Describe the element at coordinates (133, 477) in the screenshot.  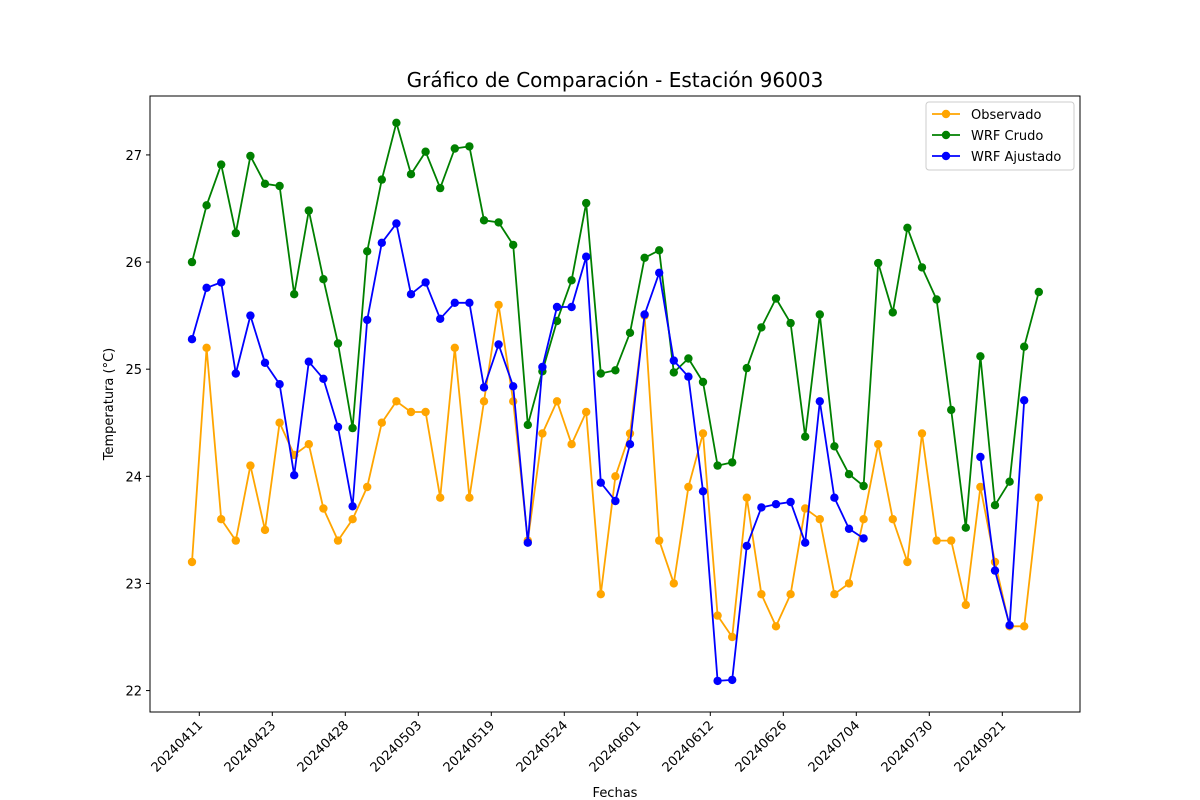
I see `y-tick-label: 24` at that location.